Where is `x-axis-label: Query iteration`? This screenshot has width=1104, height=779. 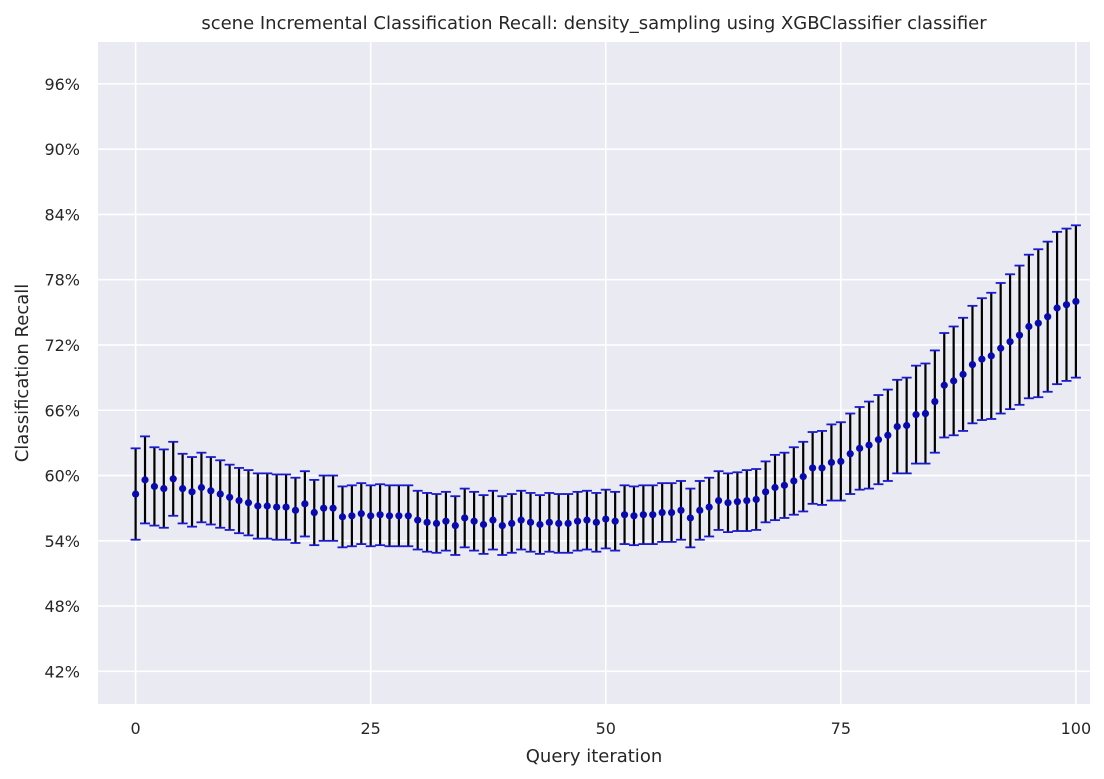 x-axis-label: Query iteration is located at coordinates (594, 756).